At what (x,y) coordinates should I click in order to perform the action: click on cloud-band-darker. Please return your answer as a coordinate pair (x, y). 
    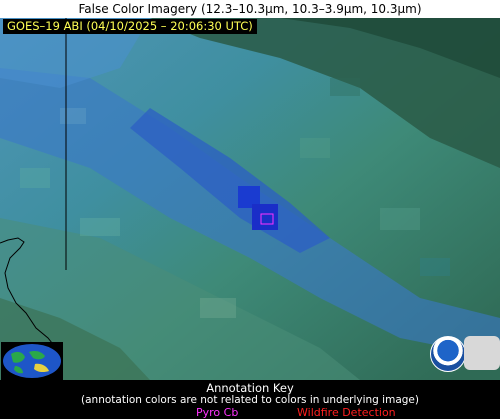
    Looking at the image, I should click on (390, 48).